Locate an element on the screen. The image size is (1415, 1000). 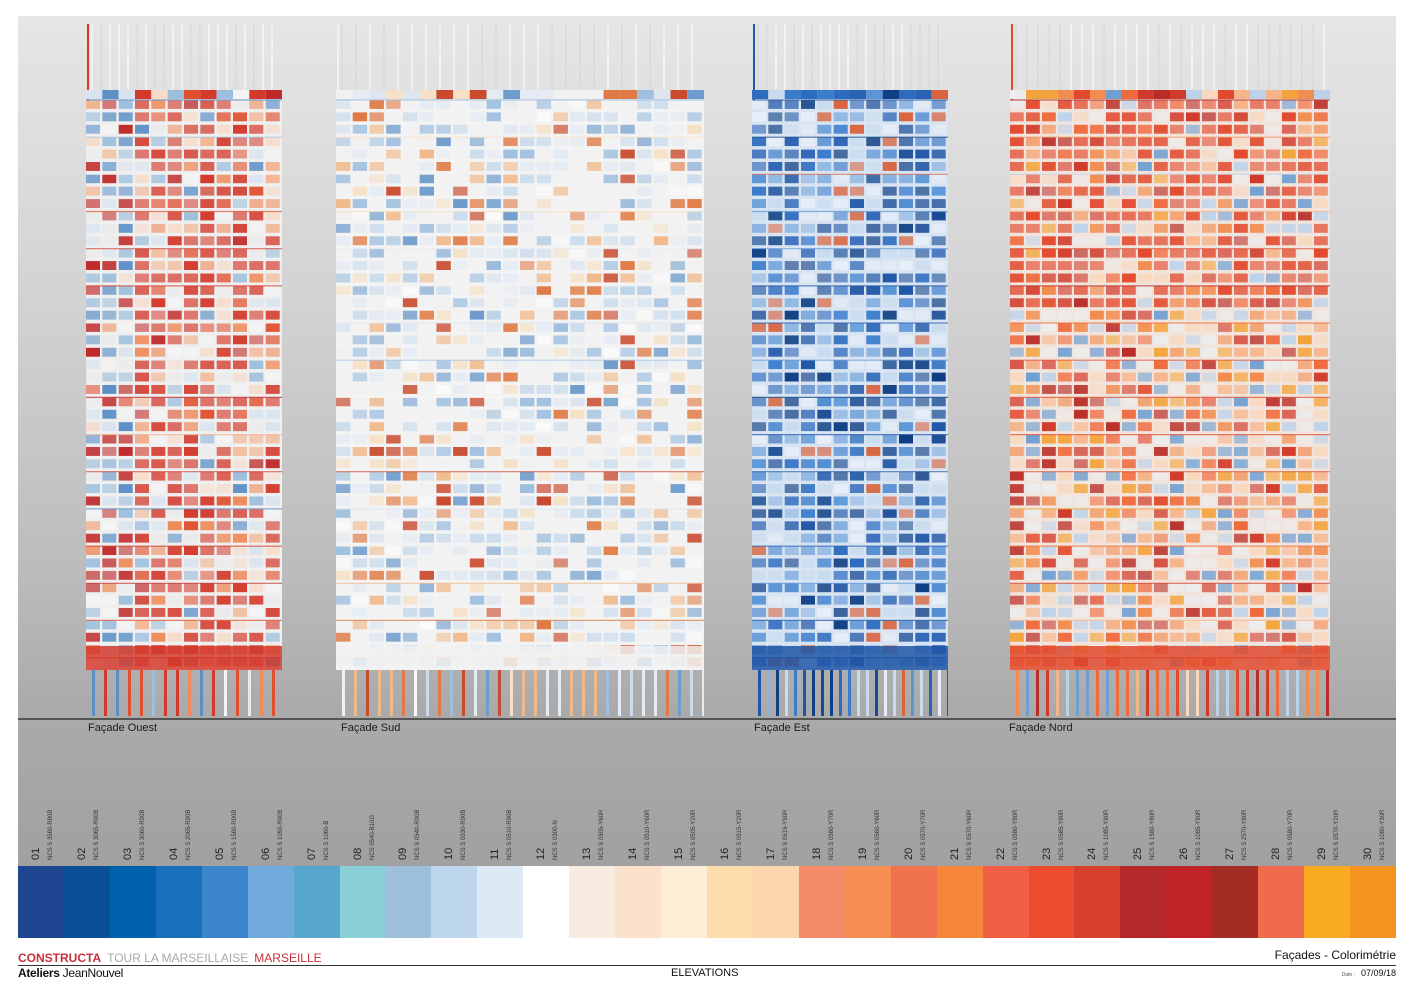
ncs-reference: NCS S 1080-Y30R is located at coordinates (1383, 834).